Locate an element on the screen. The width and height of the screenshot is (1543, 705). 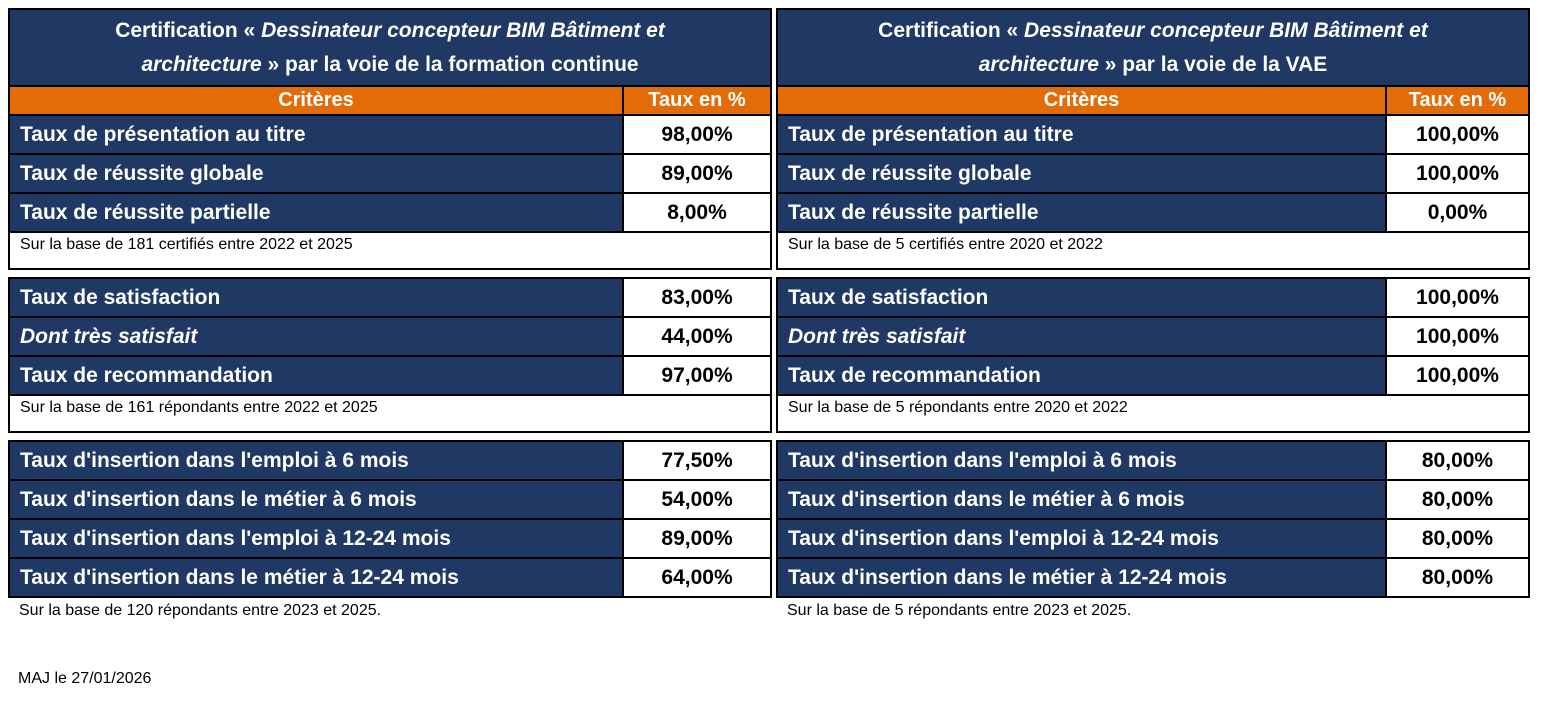
rate-cell: 54,00% is located at coordinates (697, 499).